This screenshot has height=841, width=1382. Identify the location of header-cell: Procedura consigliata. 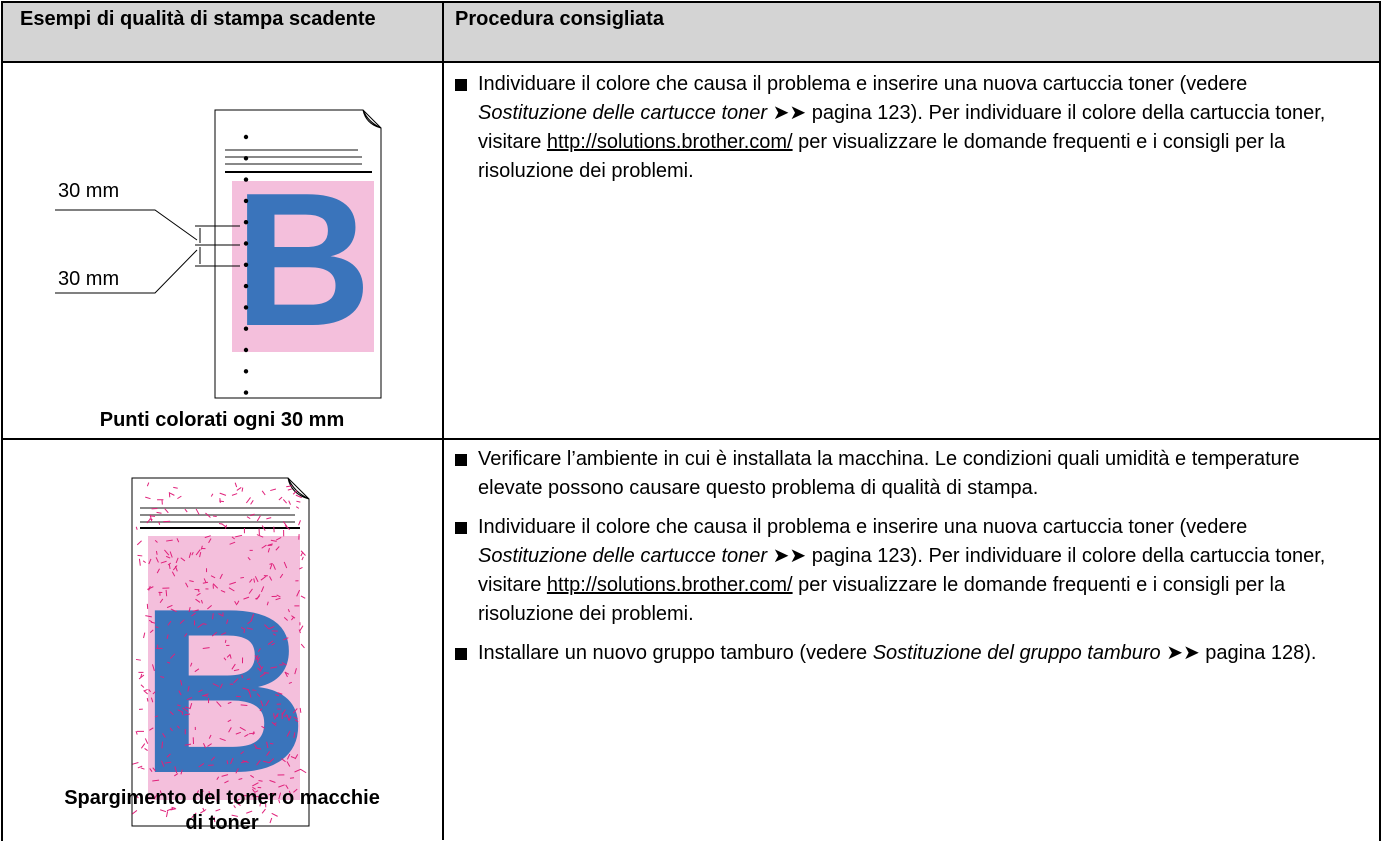
(905, 19).